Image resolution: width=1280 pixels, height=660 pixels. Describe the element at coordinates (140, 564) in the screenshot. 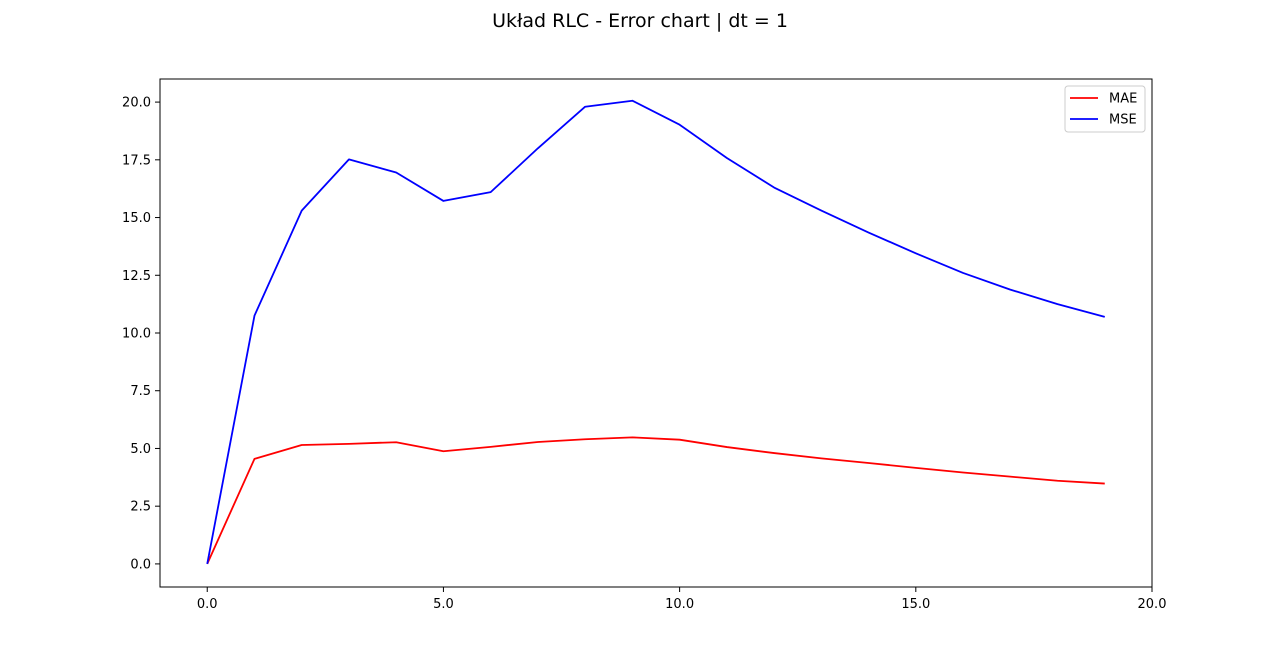

I see `y-tick-label: 0.0` at that location.